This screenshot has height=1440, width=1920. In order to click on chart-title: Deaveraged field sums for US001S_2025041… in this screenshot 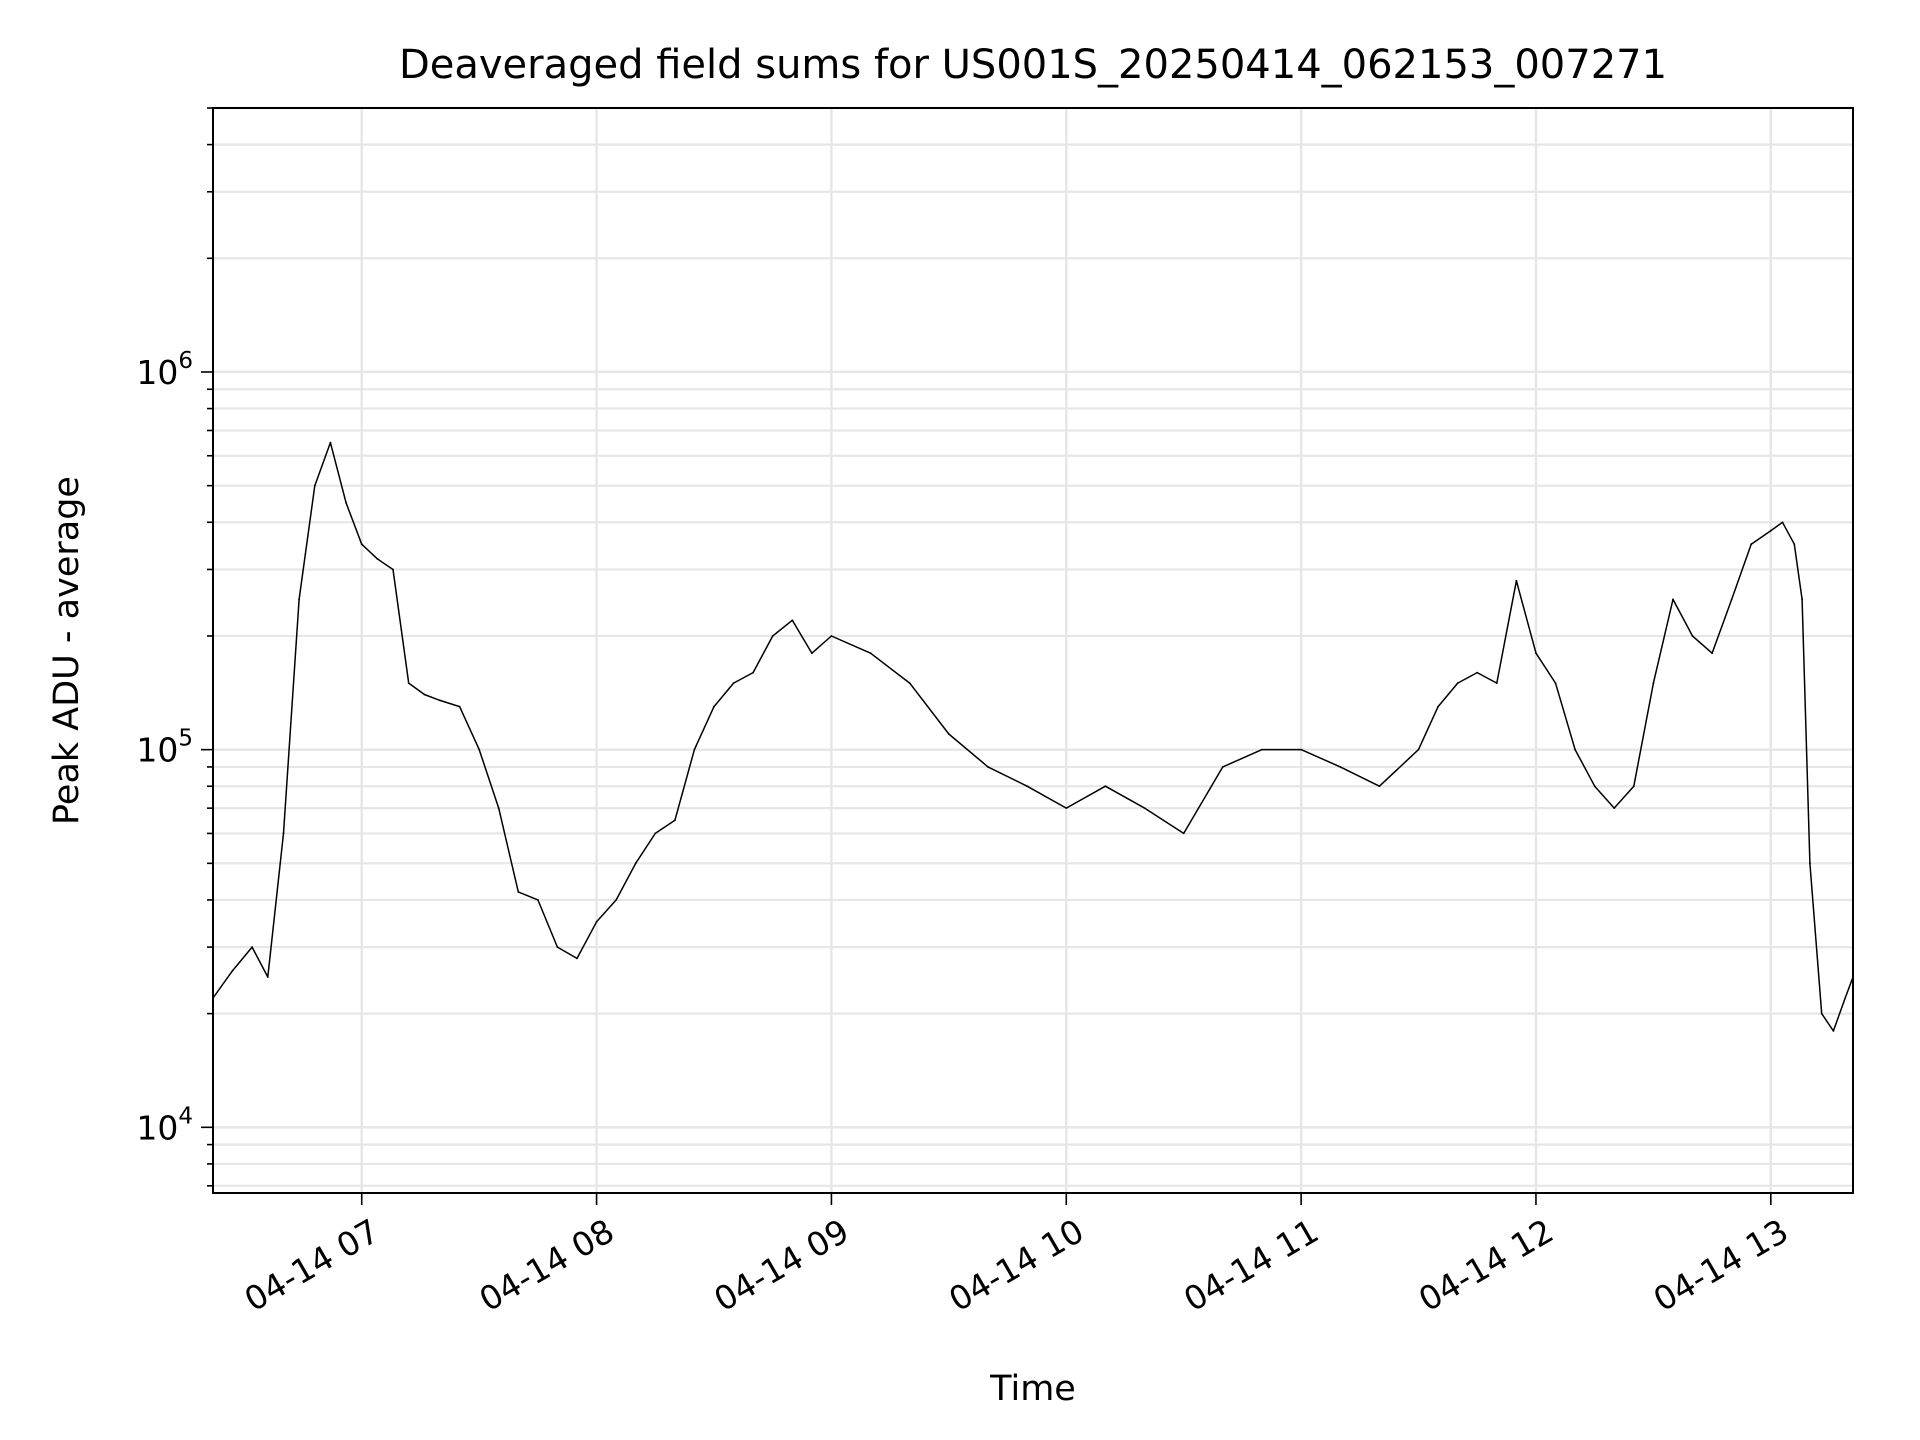, I will do `click(1033, 65)`.